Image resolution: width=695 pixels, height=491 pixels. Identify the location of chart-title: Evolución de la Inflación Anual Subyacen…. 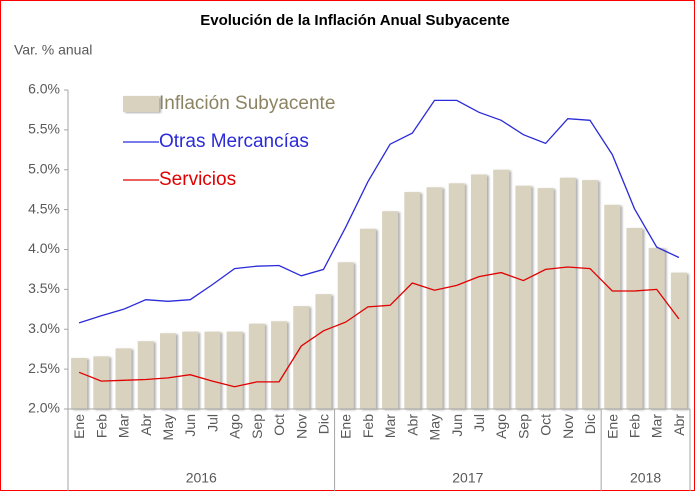
(355, 20).